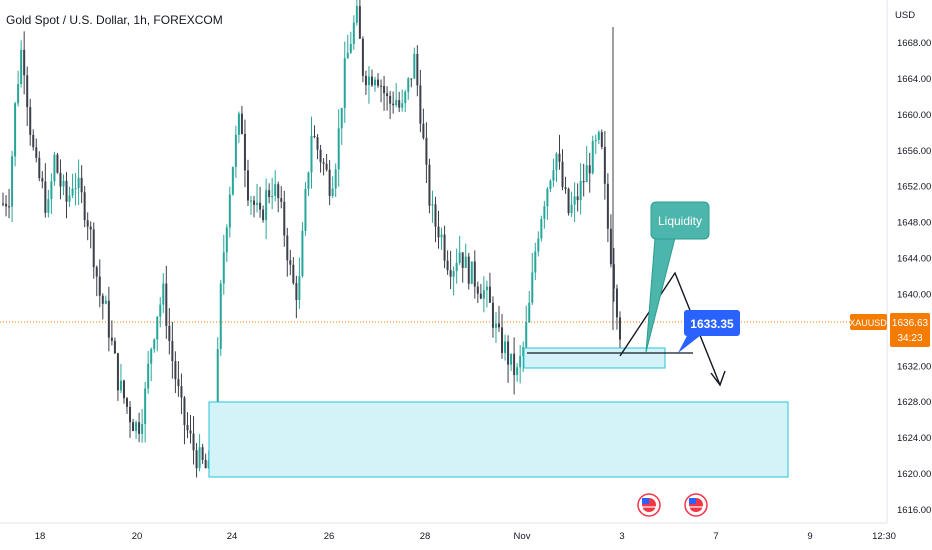  I want to click on time-tick-label: 28, so click(425, 536).